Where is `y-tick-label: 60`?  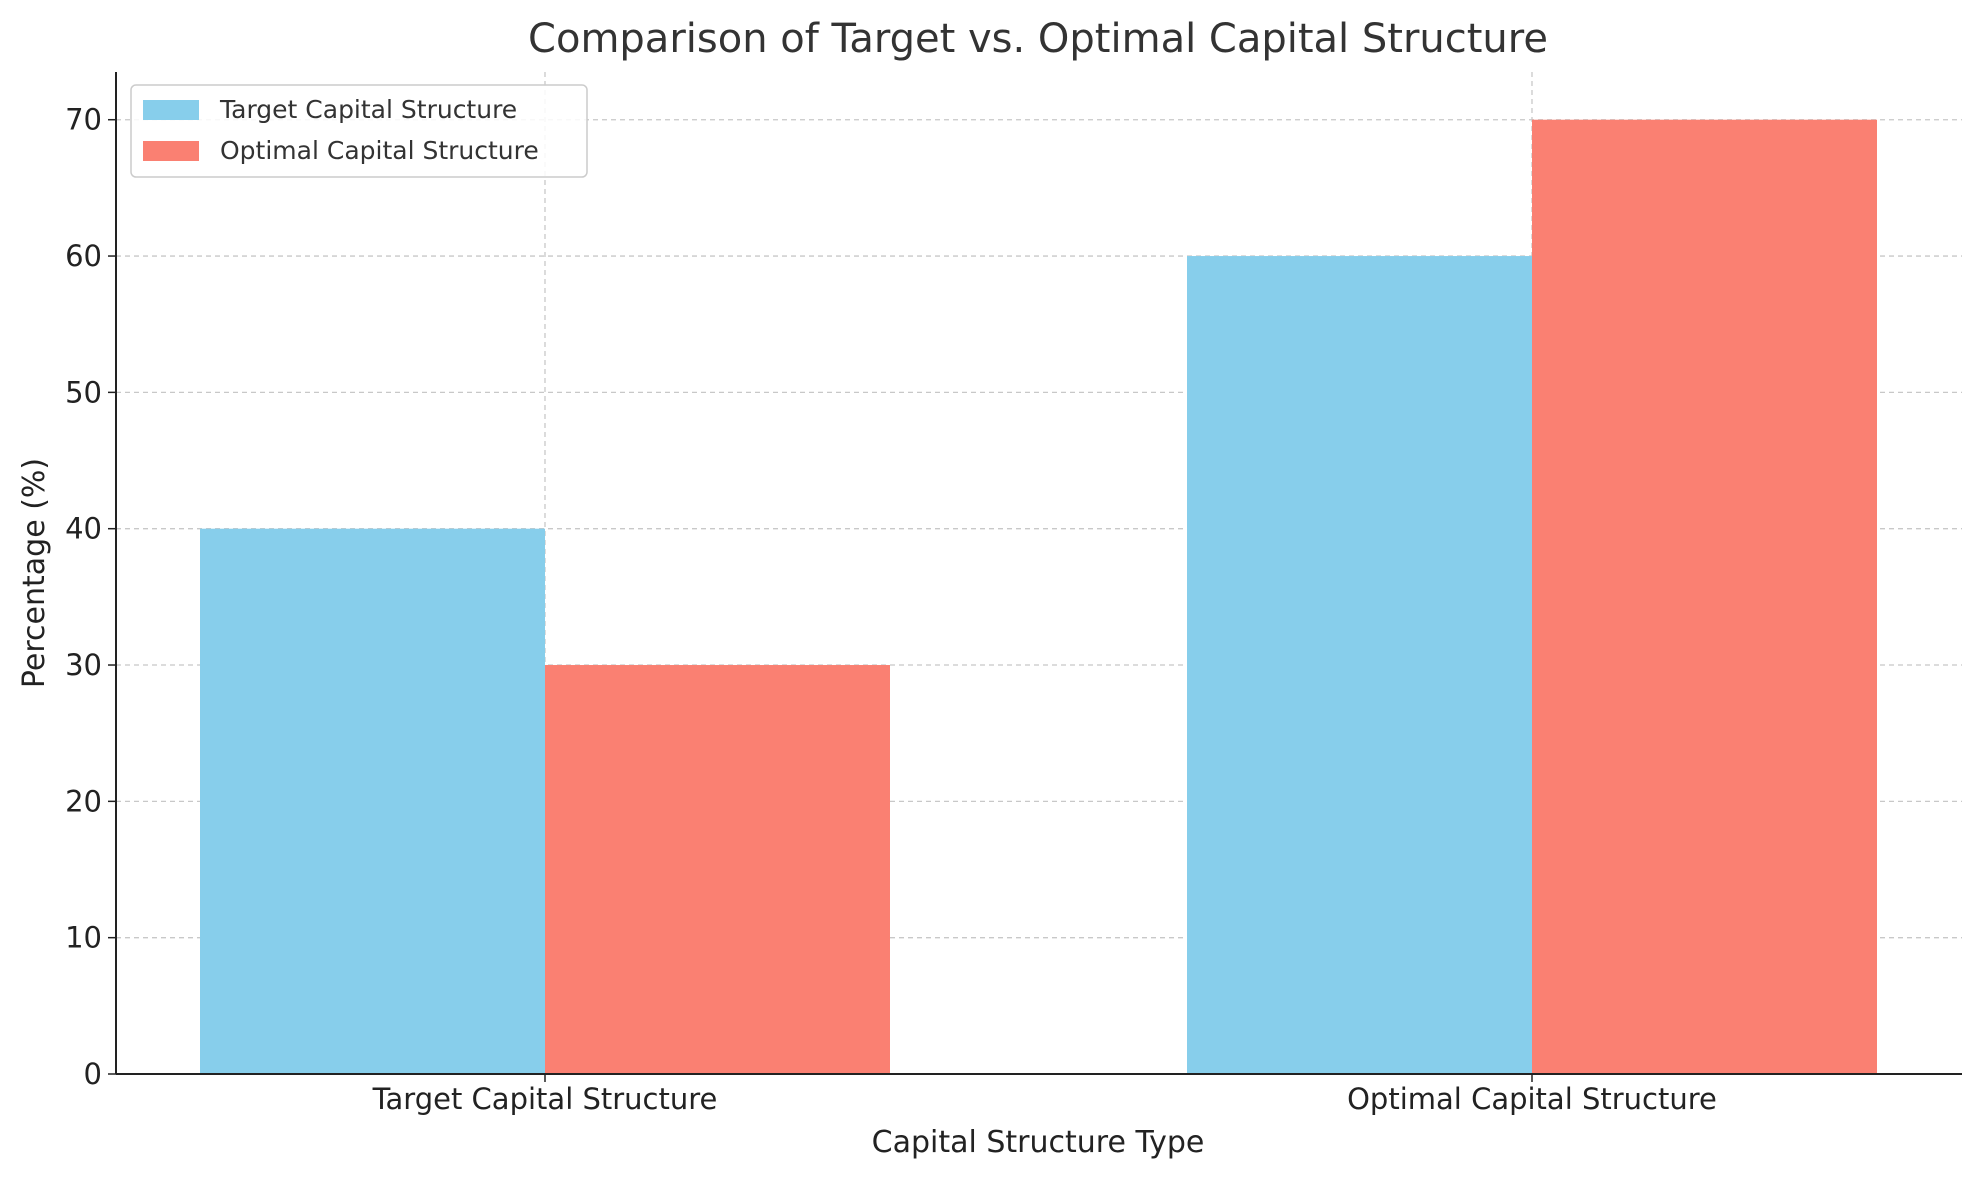 y-tick-label: 60 is located at coordinates (83, 256).